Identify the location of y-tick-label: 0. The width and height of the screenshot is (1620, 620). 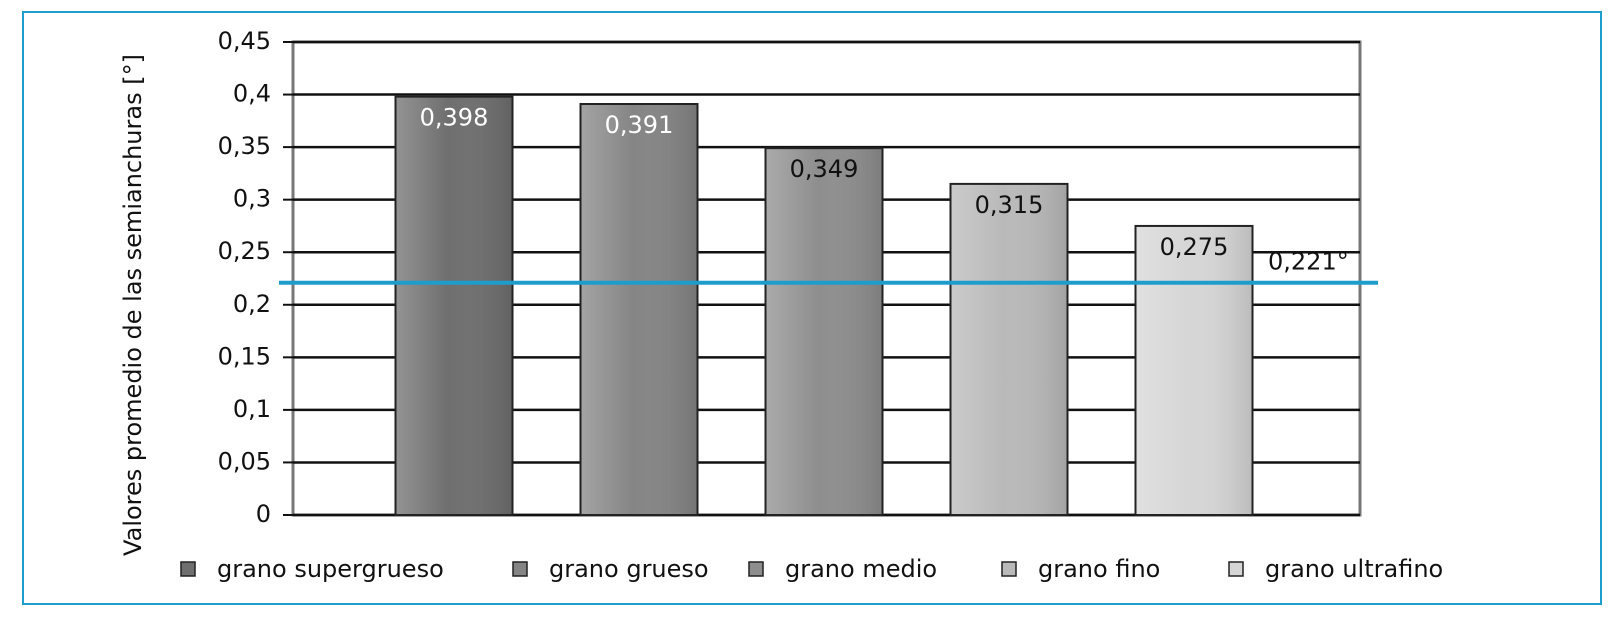
(263, 514).